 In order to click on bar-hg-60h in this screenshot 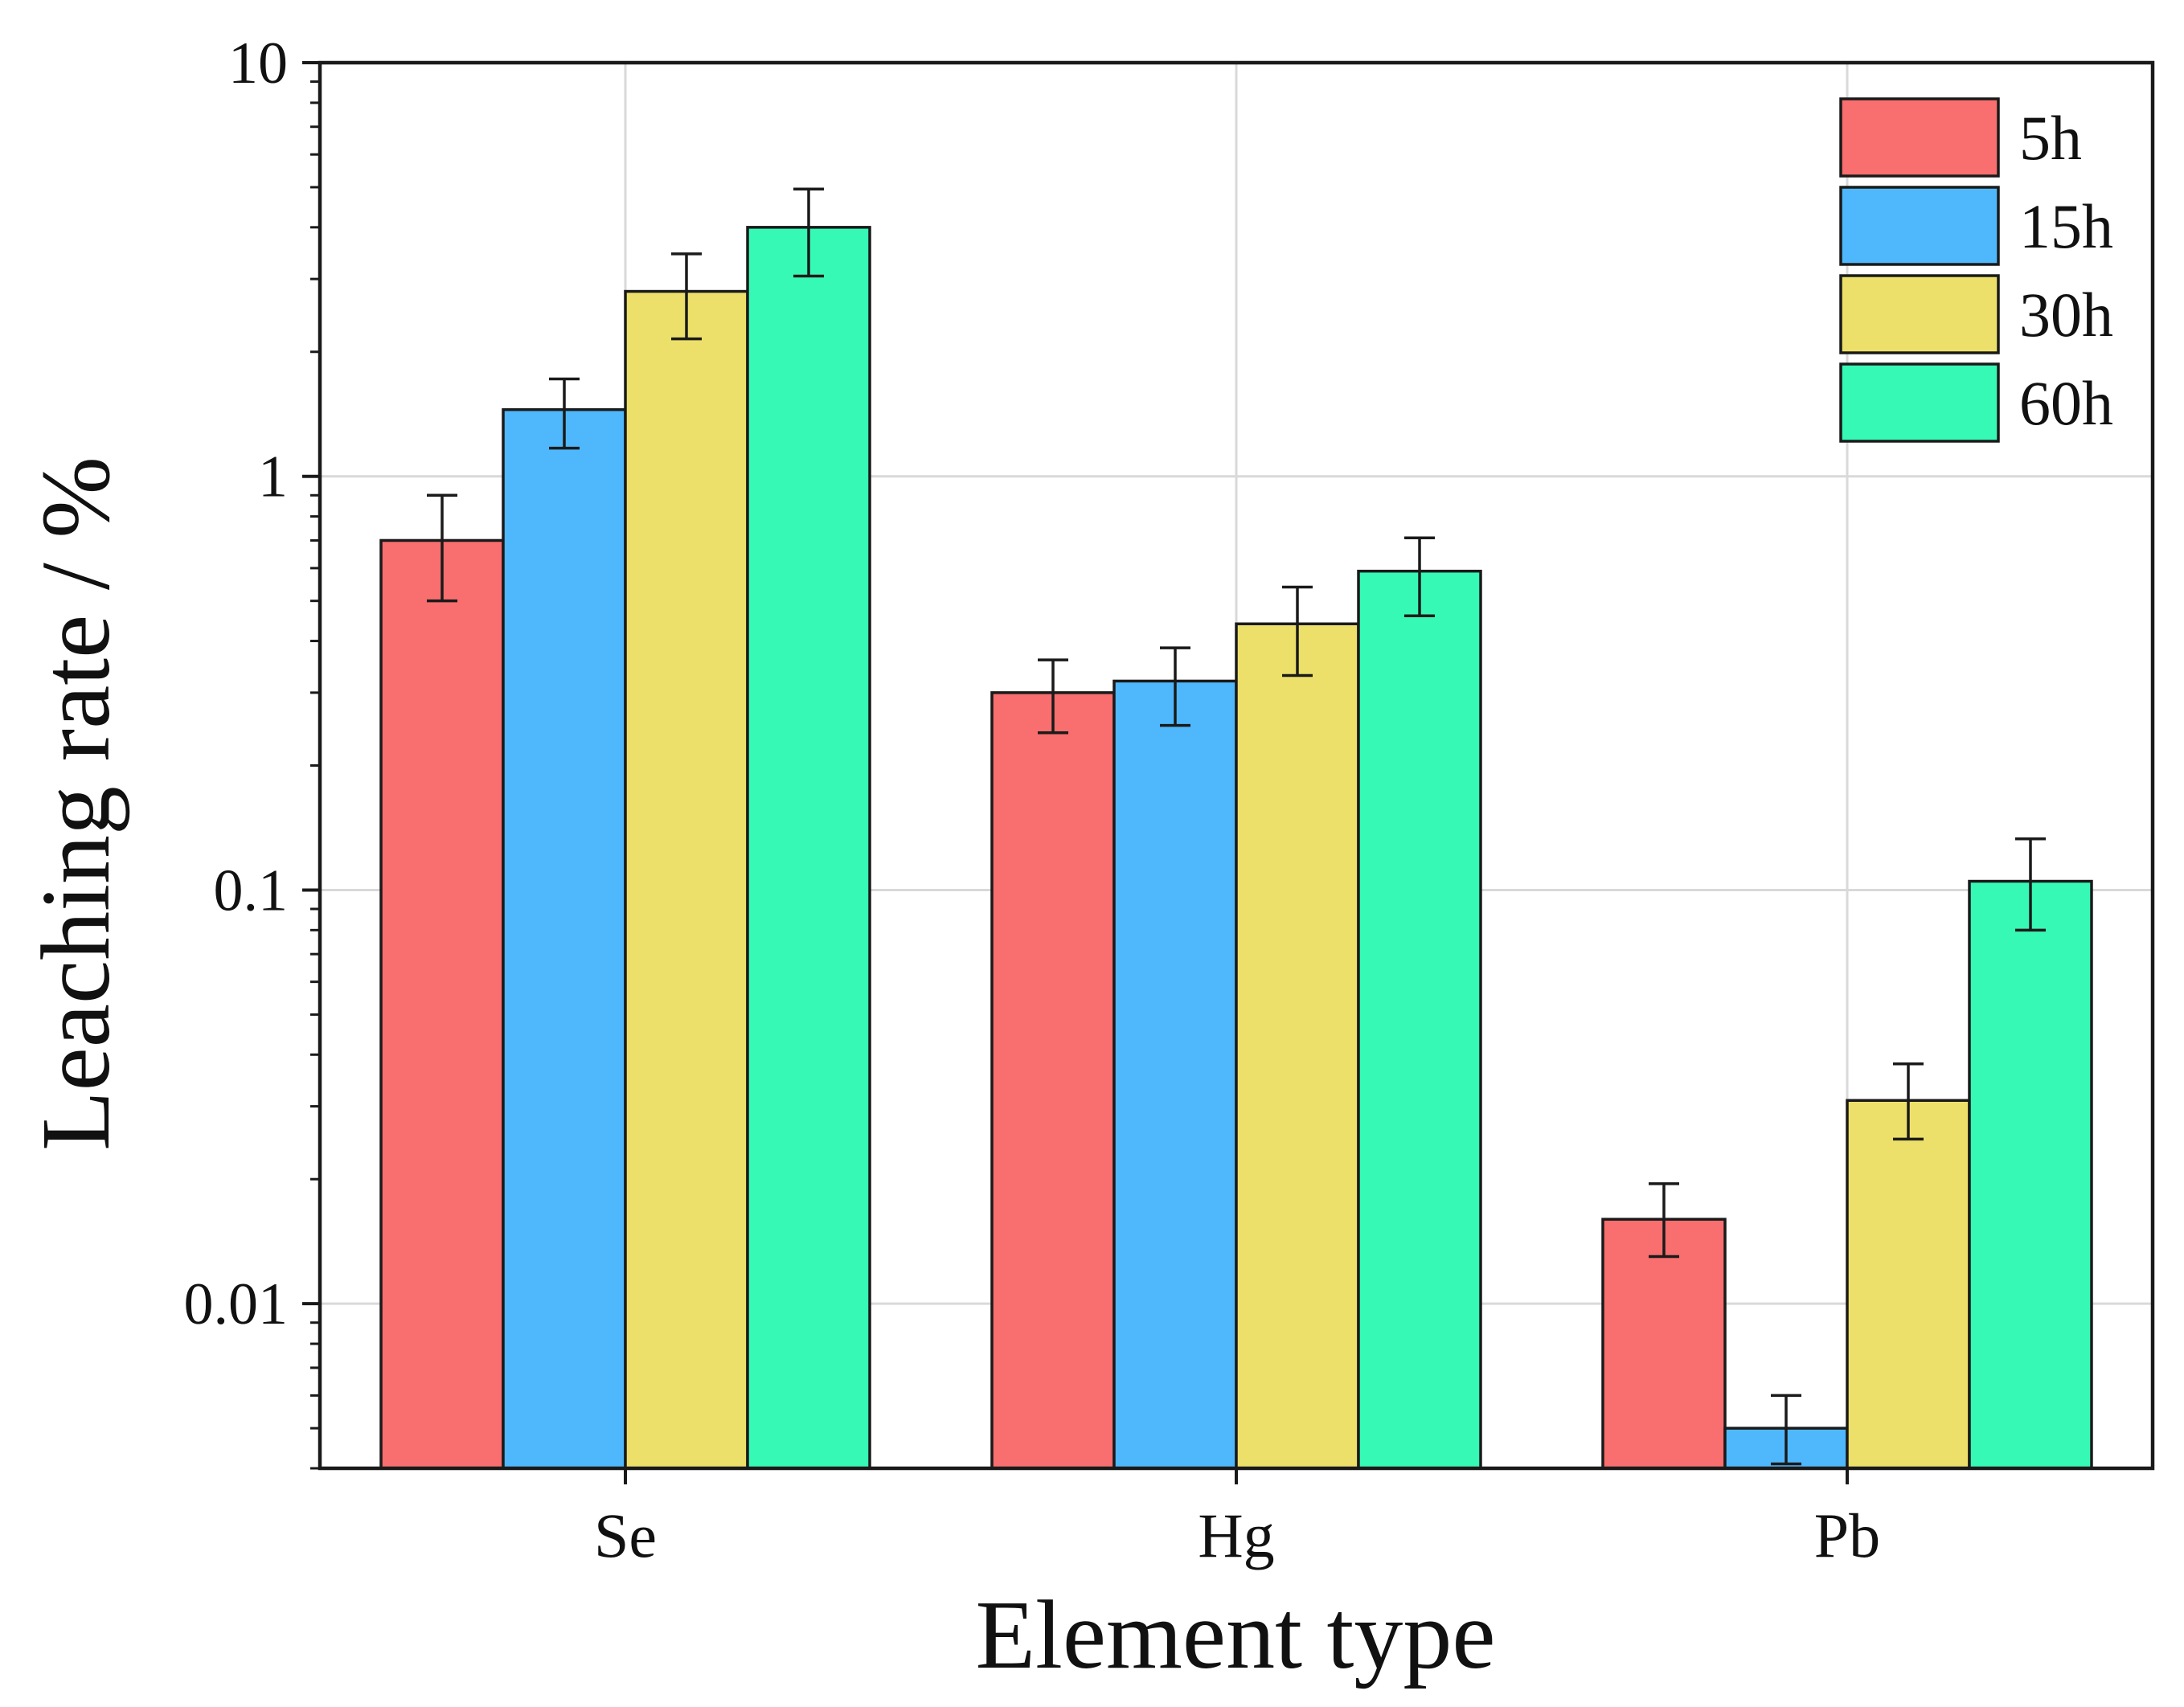, I will do `click(1419, 1019)`.